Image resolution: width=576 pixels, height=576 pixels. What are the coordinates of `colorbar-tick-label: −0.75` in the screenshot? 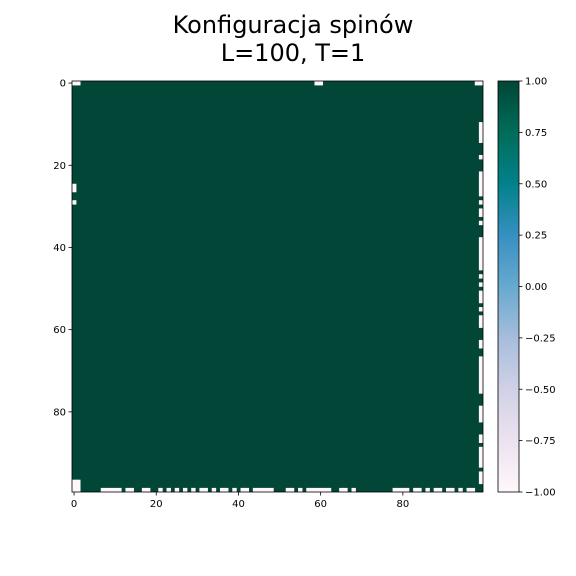 It's located at (540, 441).